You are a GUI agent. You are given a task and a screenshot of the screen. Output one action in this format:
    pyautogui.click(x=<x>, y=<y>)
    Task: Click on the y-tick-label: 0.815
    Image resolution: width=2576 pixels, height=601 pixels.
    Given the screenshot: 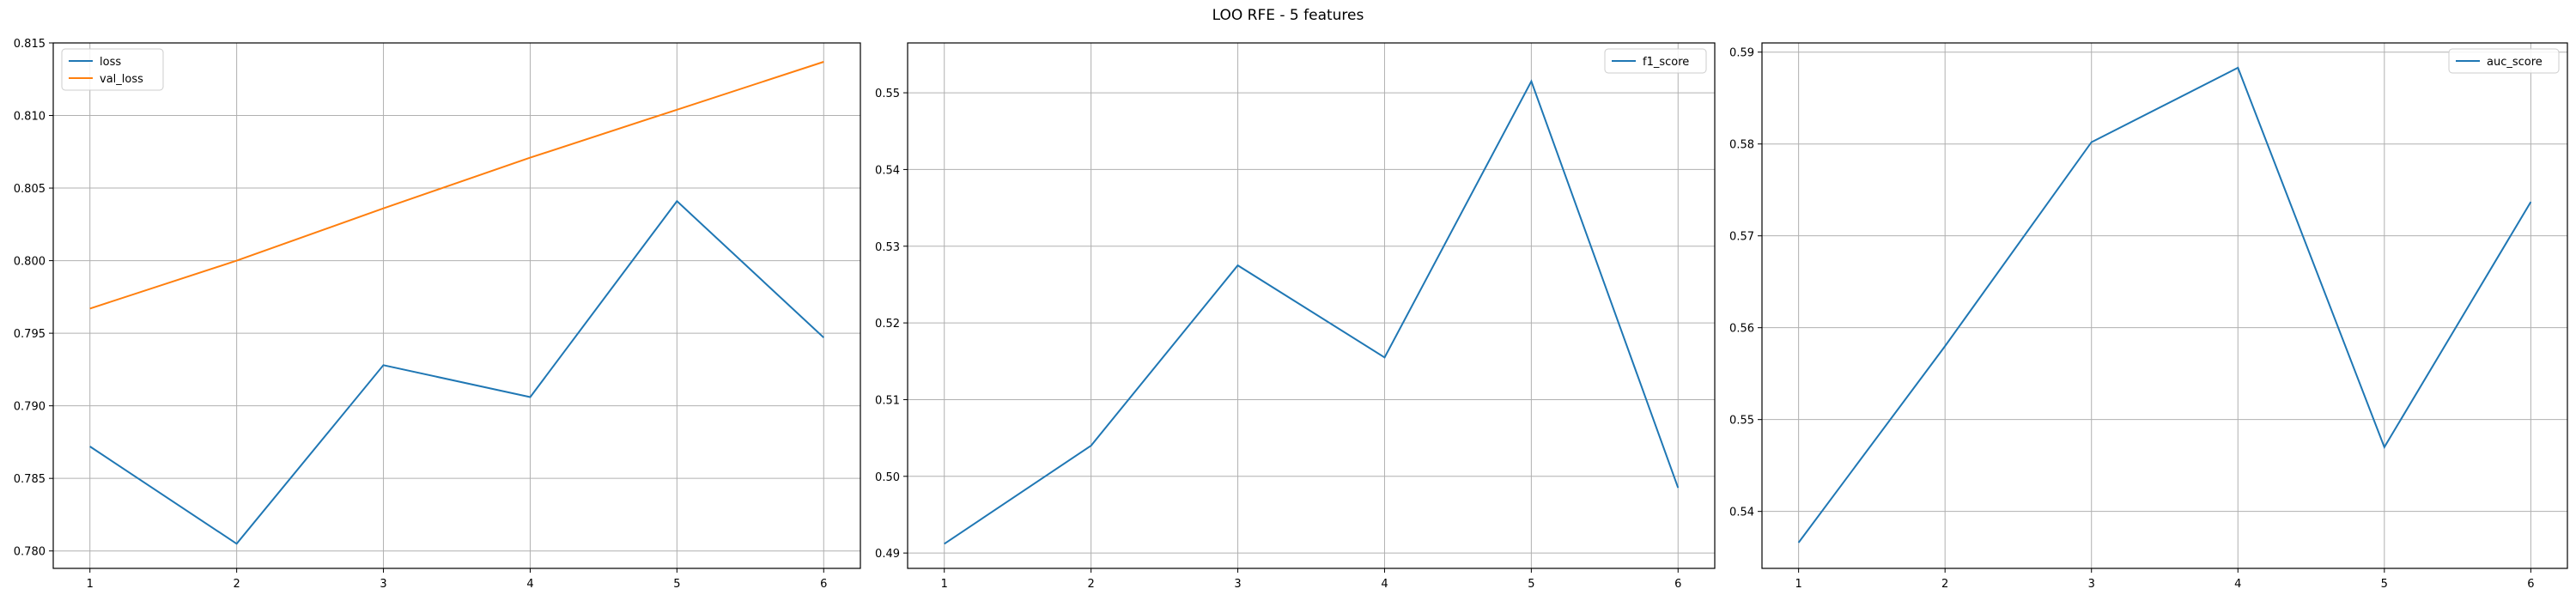 What is the action you would take?
    pyautogui.click(x=30, y=44)
    